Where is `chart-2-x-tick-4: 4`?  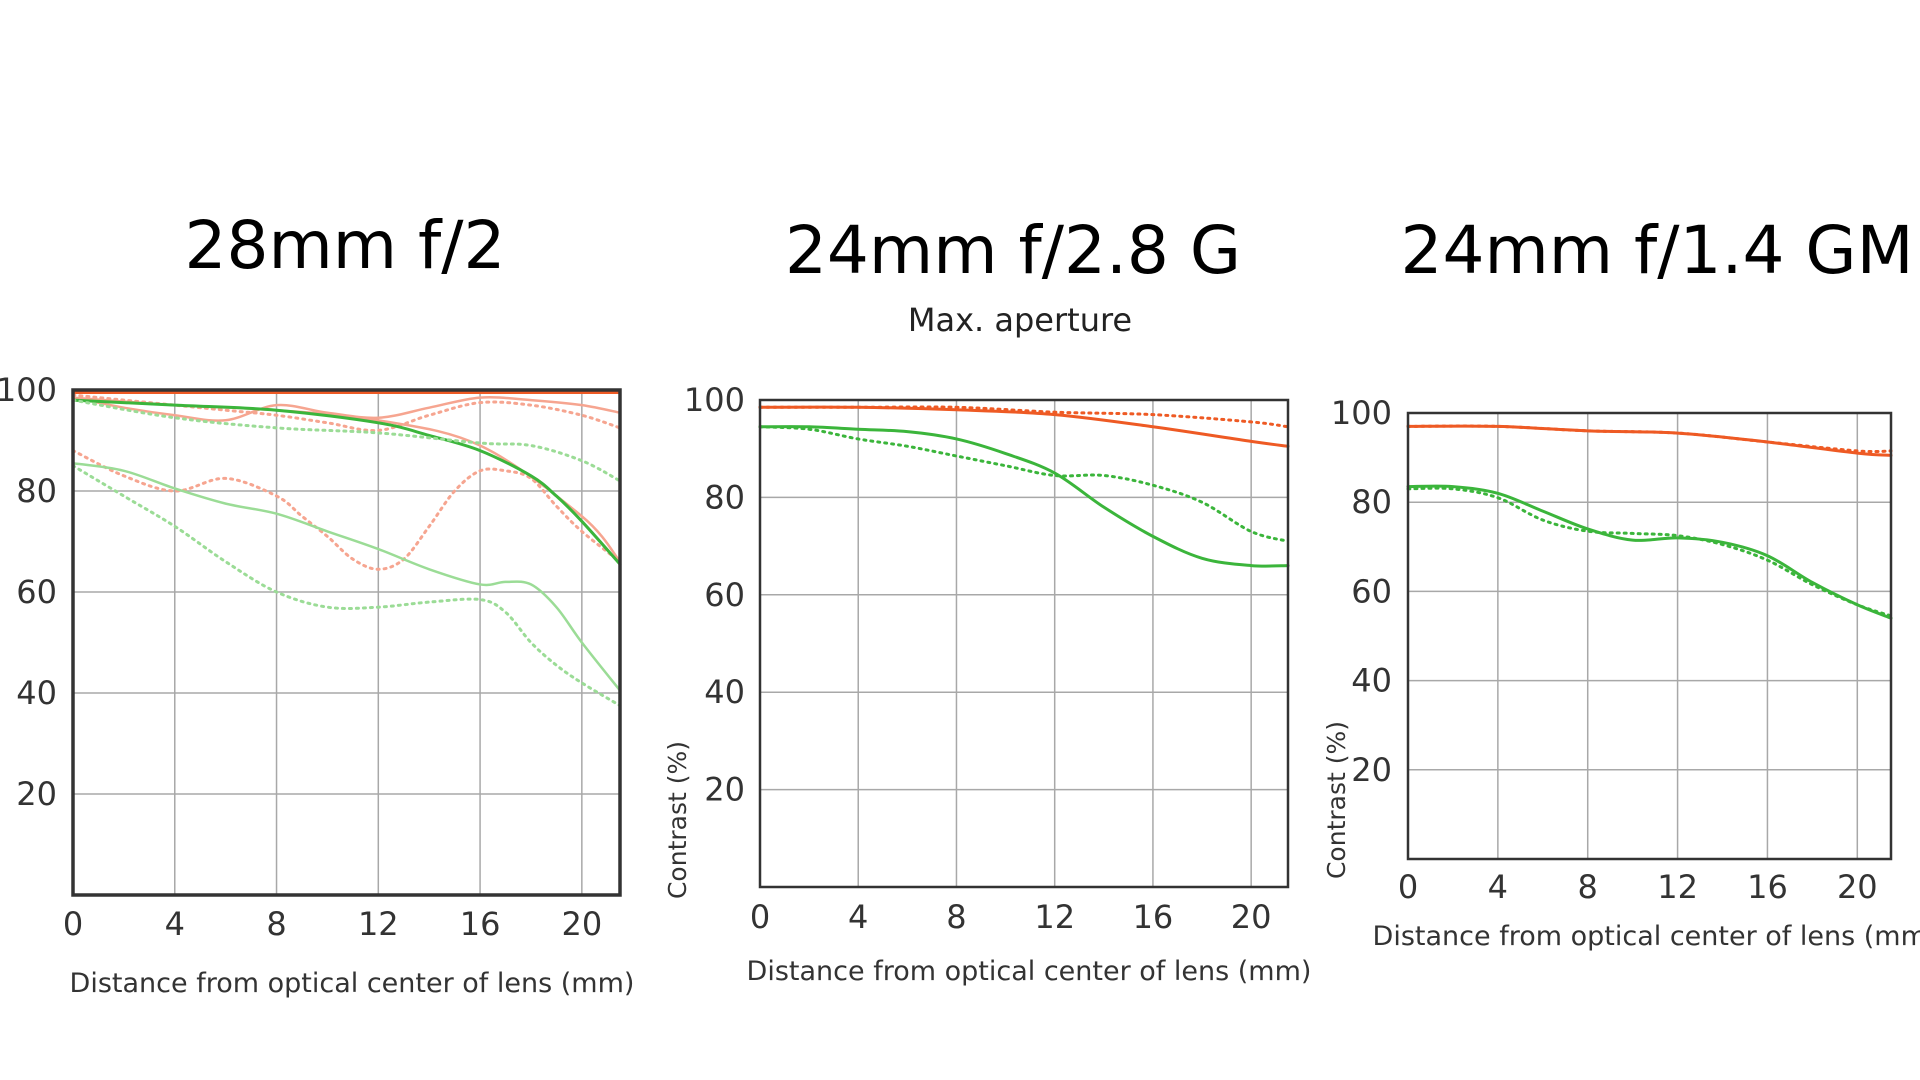
chart-2-x-tick-4: 4 is located at coordinates (858, 917).